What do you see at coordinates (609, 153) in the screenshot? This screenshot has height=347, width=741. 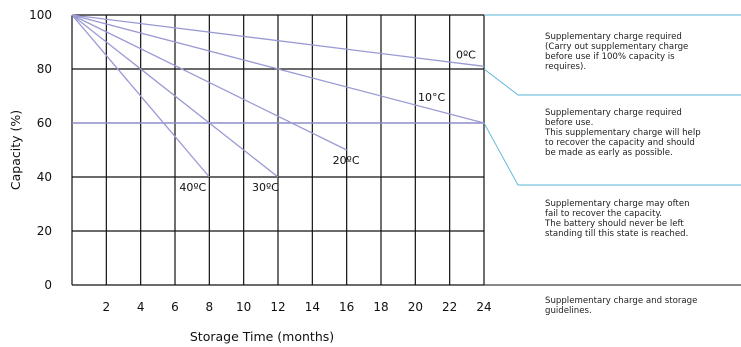 I see `annotation-line: be made as early as possible.` at bounding box center [609, 153].